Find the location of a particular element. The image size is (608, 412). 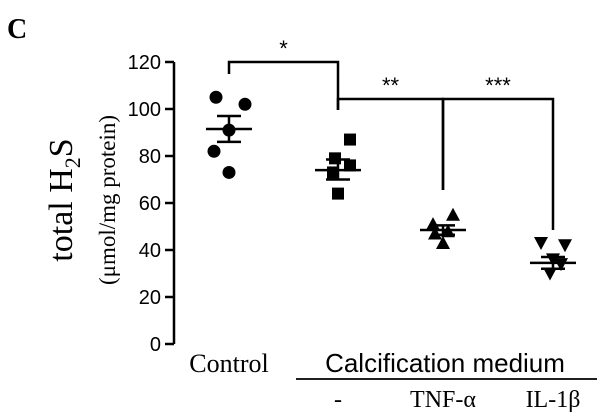

x-category-label: - is located at coordinates (338, 399).